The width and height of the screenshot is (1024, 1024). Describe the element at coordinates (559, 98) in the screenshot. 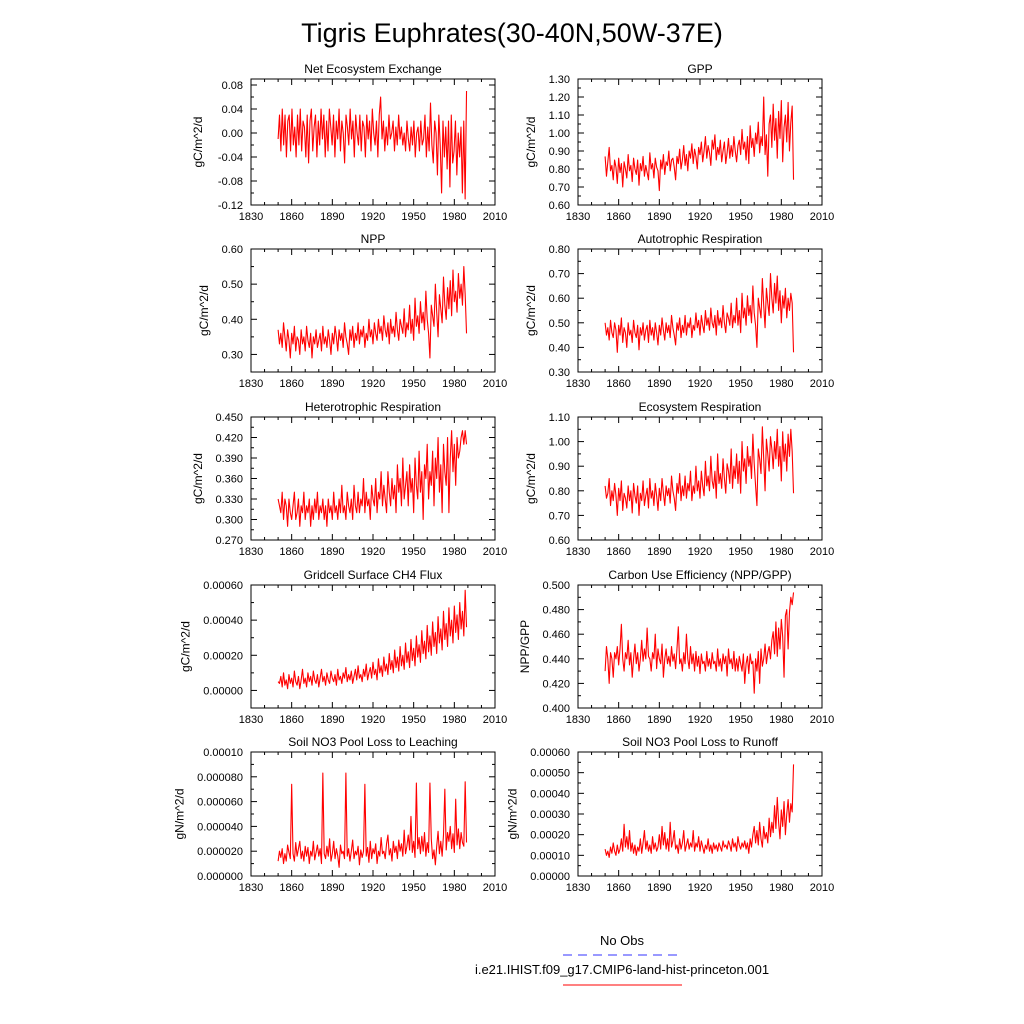

I see `y-tick-label: 1.20` at that location.